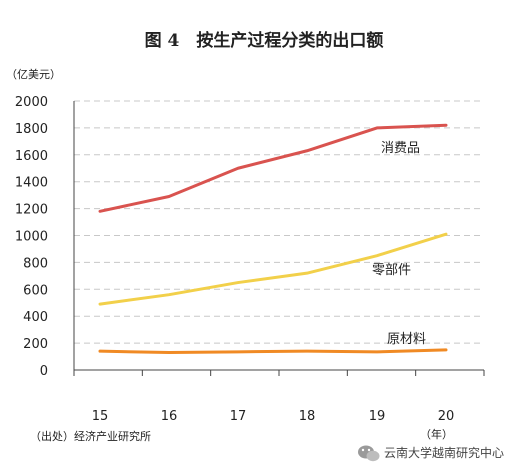 This screenshot has width=529, height=476. Describe the element at coordinates (35, 344) in the screenshot. I see `y-tick-label: 200` at that location.